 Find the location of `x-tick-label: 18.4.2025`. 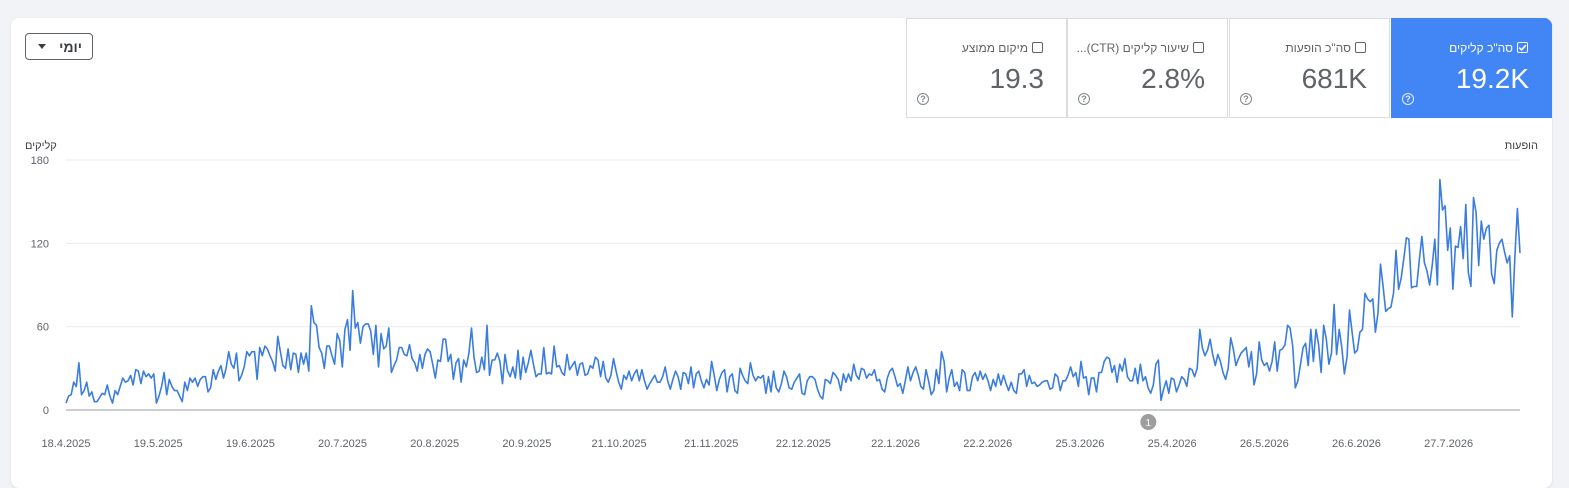

x-tick-label: 18.4.2025 is located at coordinates (66, 444).